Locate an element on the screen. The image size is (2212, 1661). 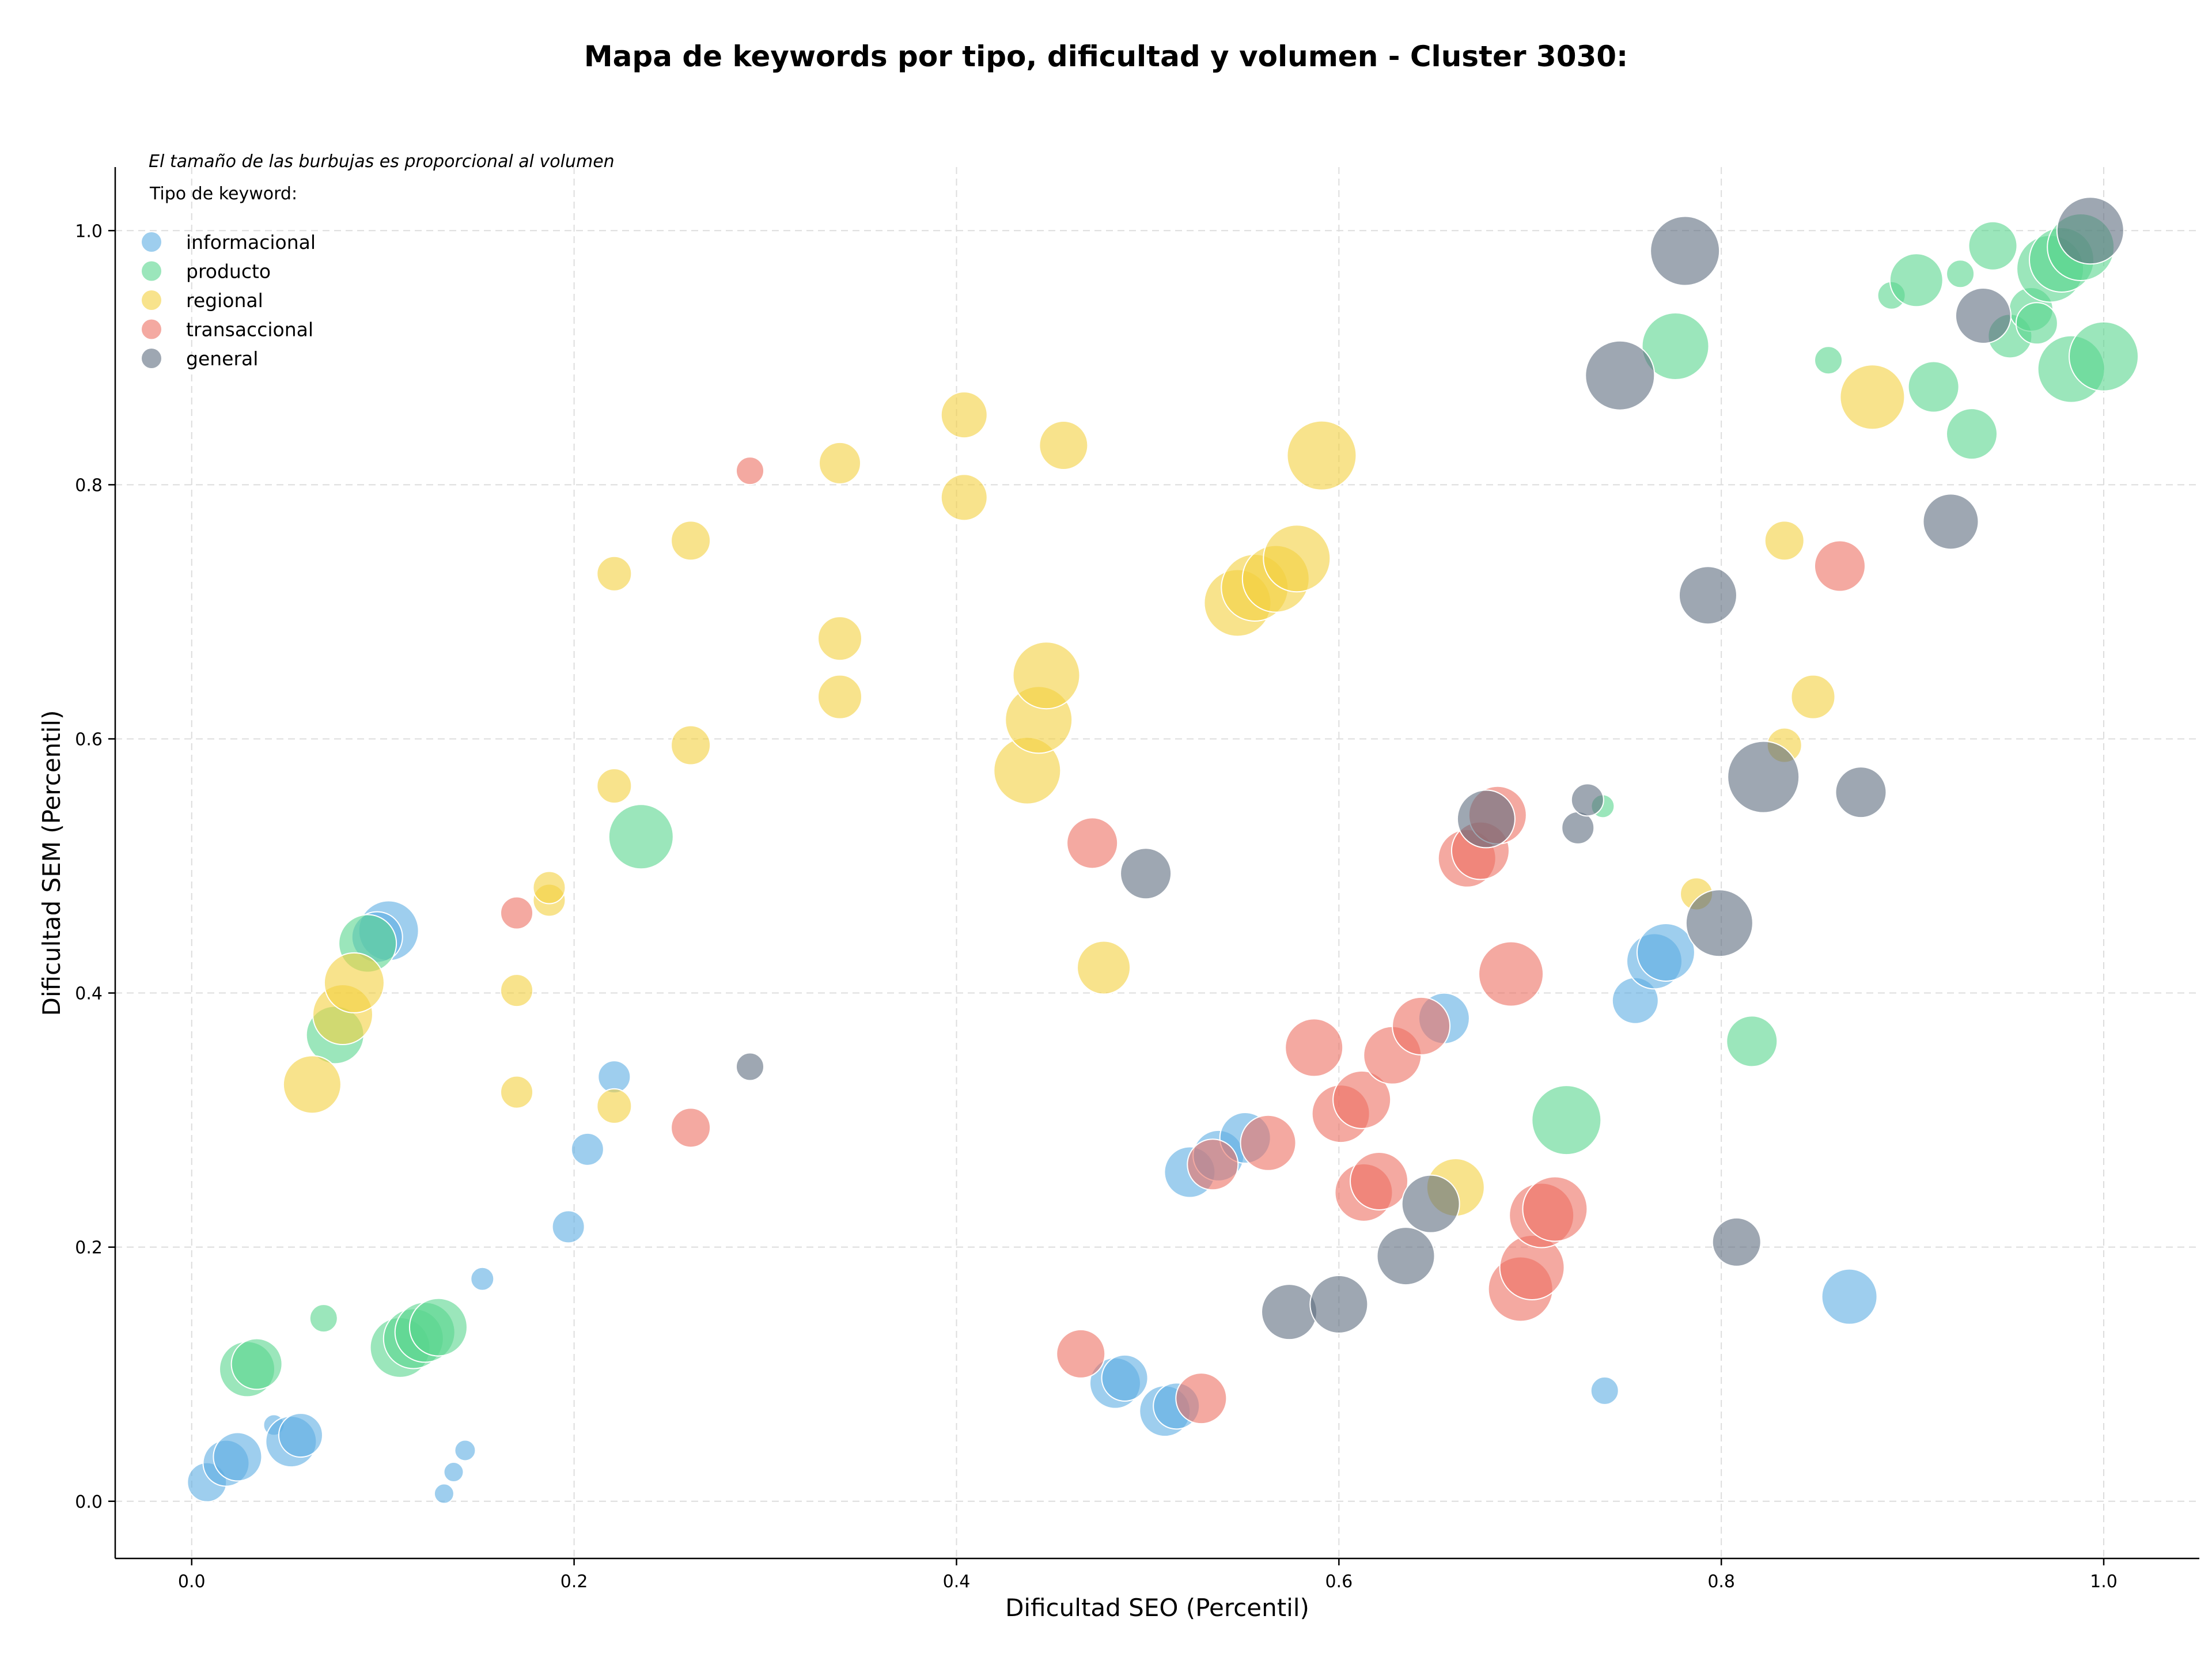
legend-label: informacional is located at coordinates (251, 242).